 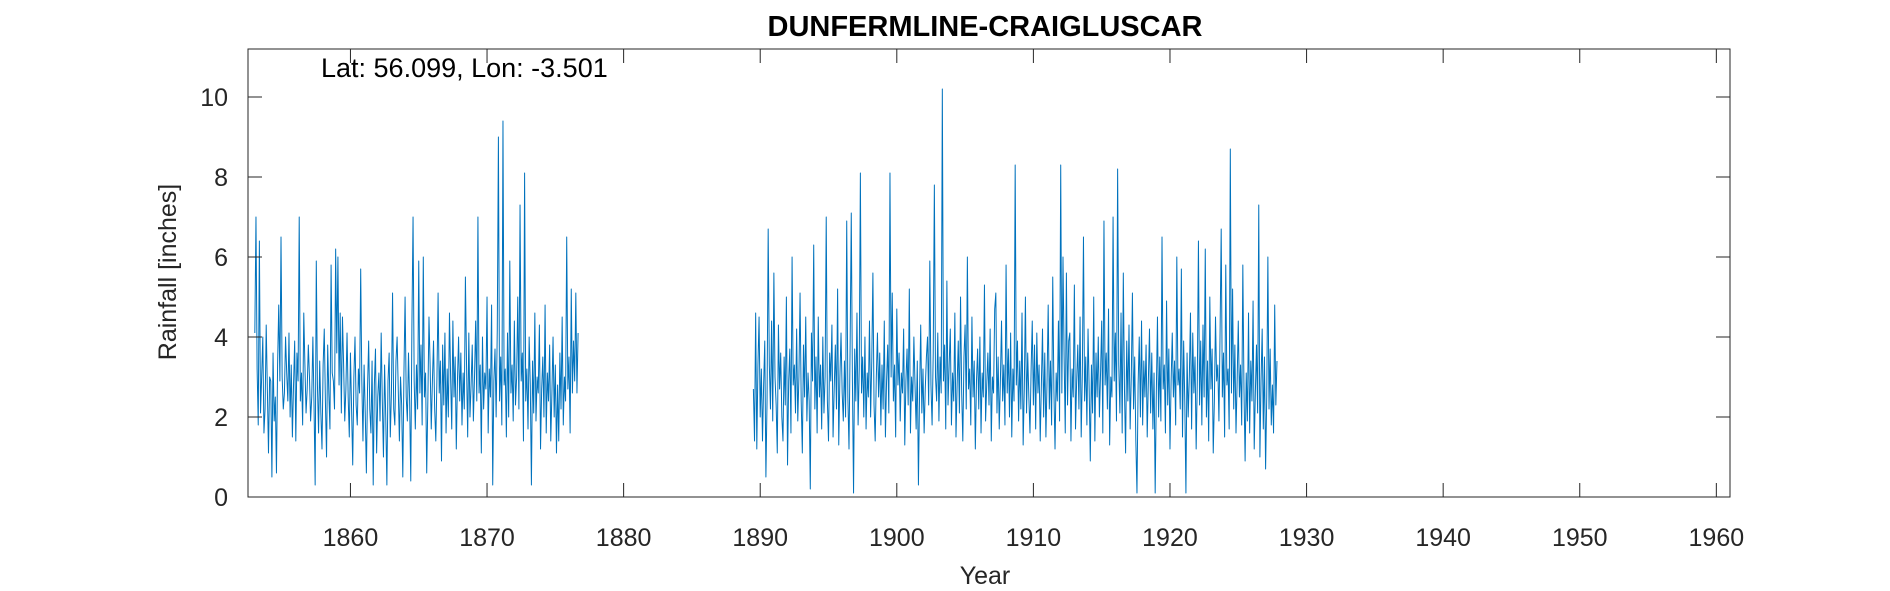 I want to click on x-tick-label: 1870, so click(x=487, y=538).